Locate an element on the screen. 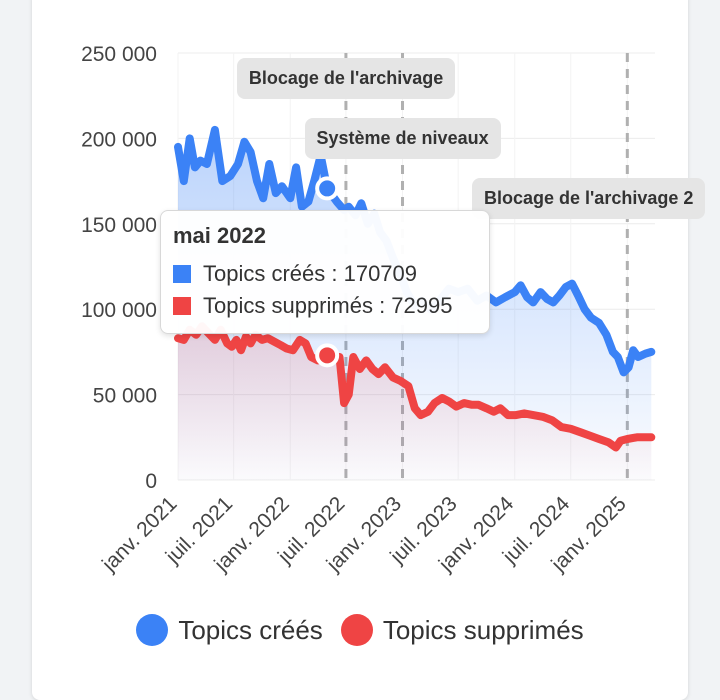 Image resolution: width=720 pixels, height=700 pixels. legend-label-created: Topics créés is located at coordinates (250, 629).